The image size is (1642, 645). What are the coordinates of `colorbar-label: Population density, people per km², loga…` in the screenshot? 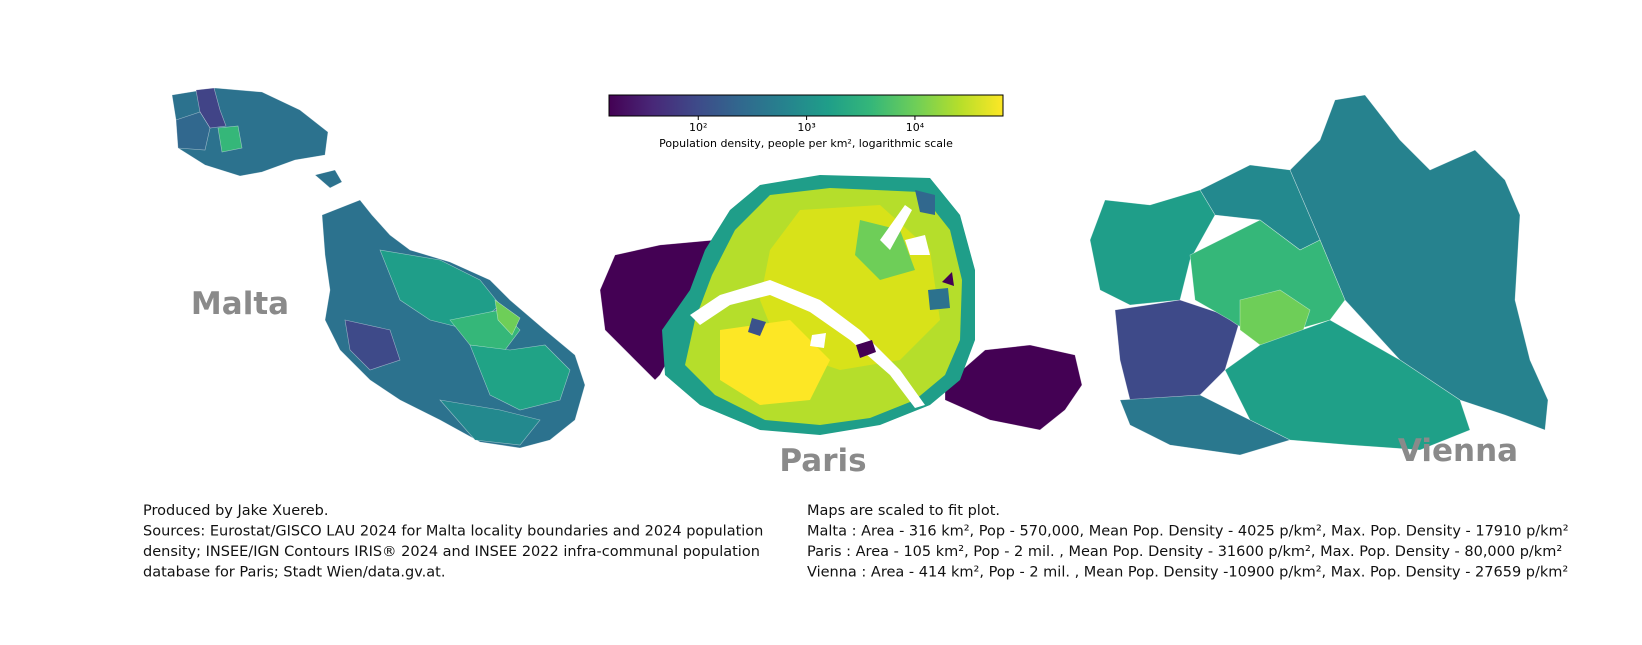 It's located at (806, 143).